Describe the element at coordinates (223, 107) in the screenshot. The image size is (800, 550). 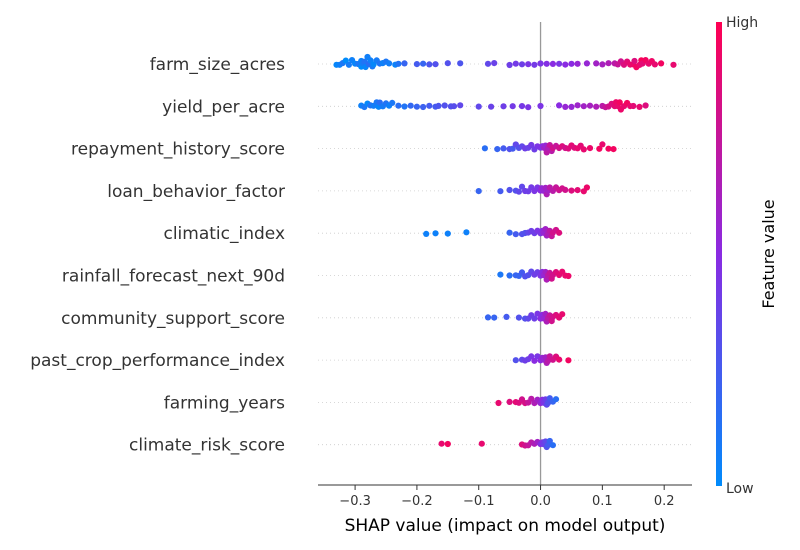
I see `feature-label-yield-per-acre: yield_per_acre` at that location.